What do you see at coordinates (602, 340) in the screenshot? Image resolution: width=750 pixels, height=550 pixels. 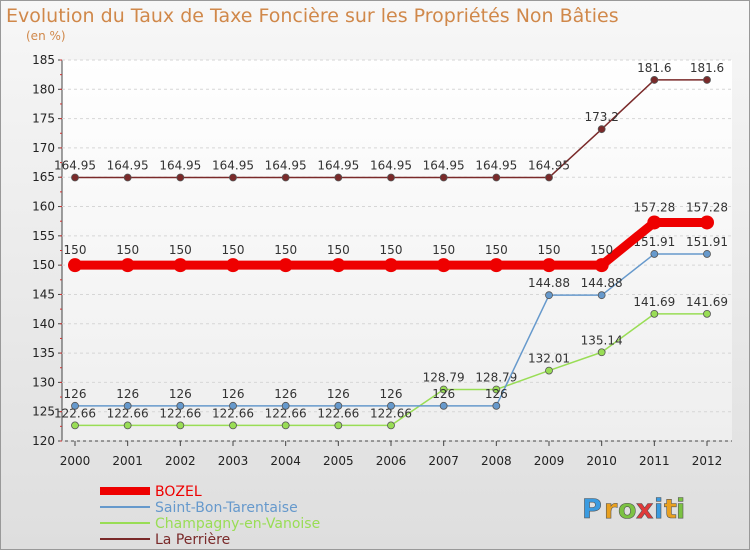 I see `data-label-champagny-en-vanoise: 135.14` at bounding box center [602, 340].